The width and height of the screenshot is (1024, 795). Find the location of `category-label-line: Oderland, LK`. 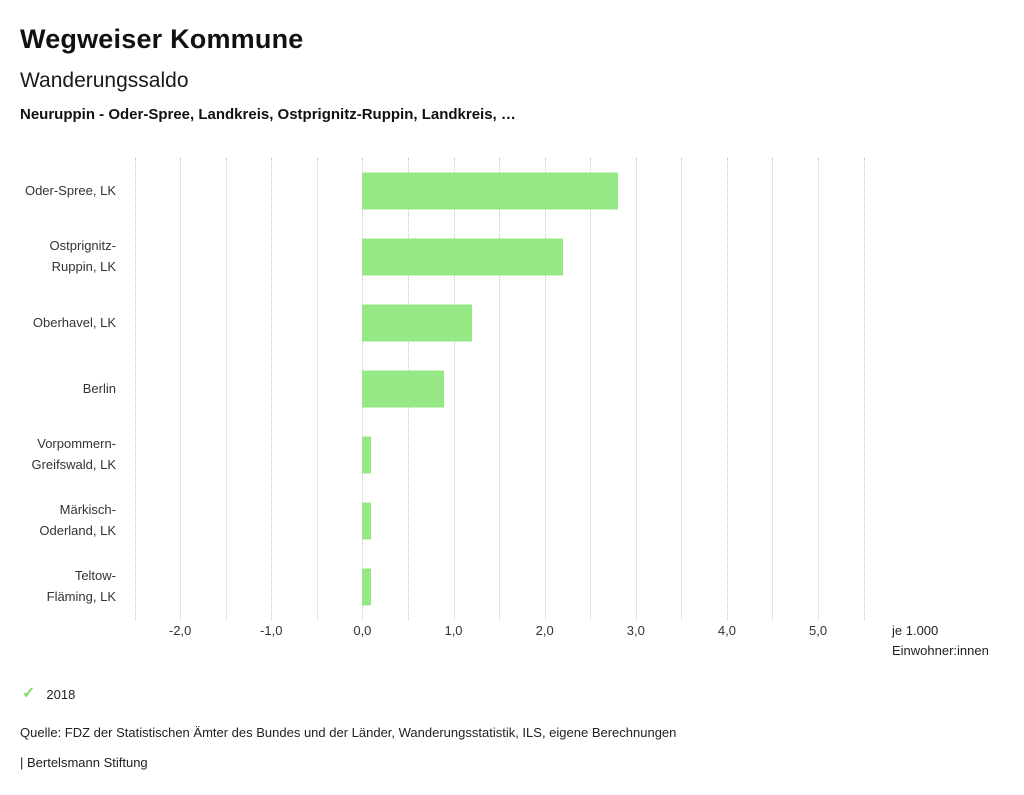

category-label-line: Oderland, LK is located at coordinates (77, 530).